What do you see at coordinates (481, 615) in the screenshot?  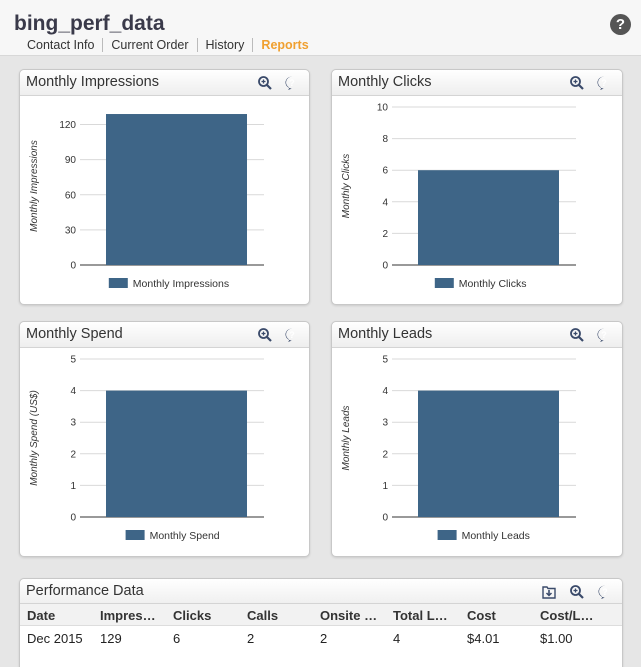 I see `column-header-cost: Cost` at bounding box center [481, 615].